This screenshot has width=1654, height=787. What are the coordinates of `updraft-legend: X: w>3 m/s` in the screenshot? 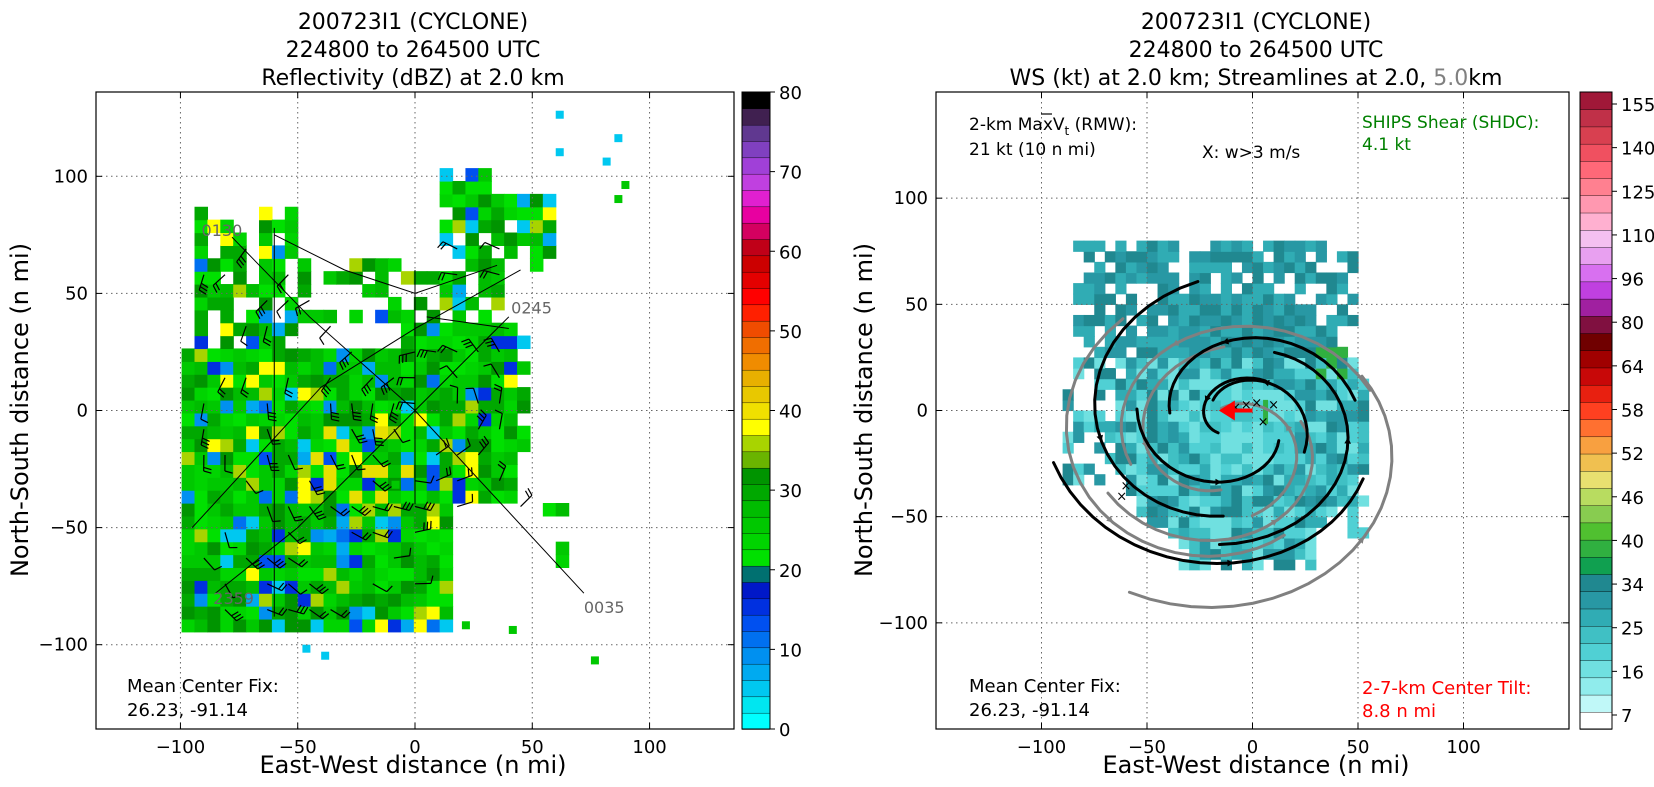 It's located at (1251, 153).